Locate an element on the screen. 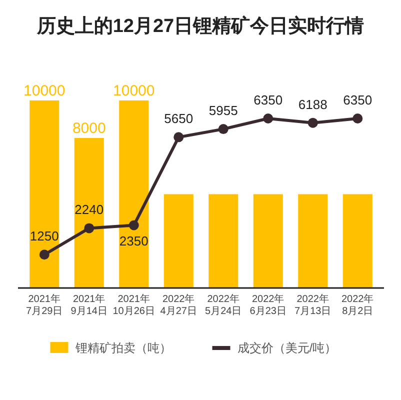 This screenshot has width=401, height=400. x-tick-label: 2021年 9月14日 is located at coordinates (89, 305).